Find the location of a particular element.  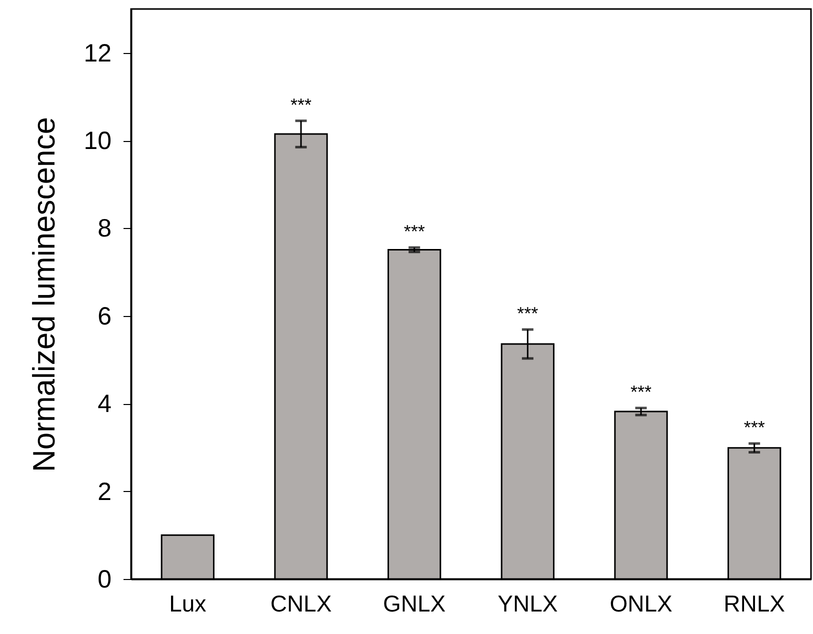

y-tick-label: 12 is located at coordinates (98, 53).